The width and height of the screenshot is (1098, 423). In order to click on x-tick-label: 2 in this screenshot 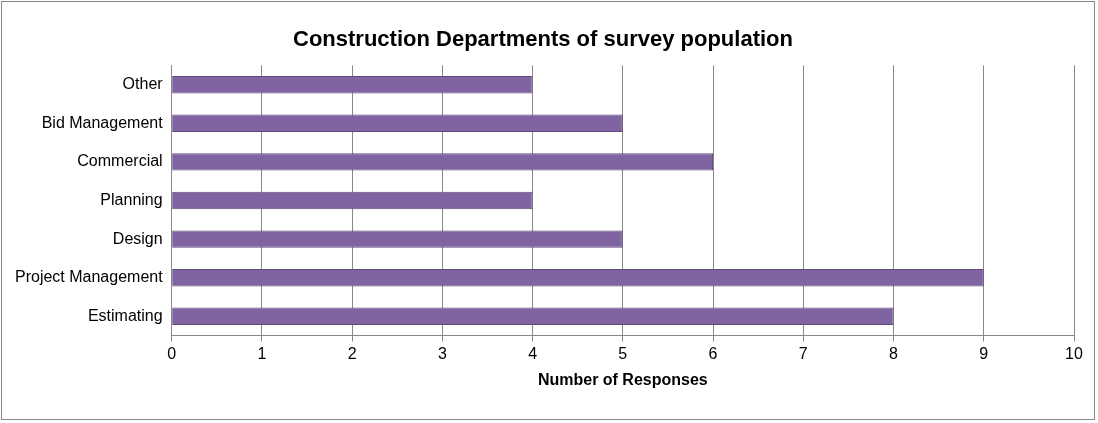, I will do `click(352, 353)`.